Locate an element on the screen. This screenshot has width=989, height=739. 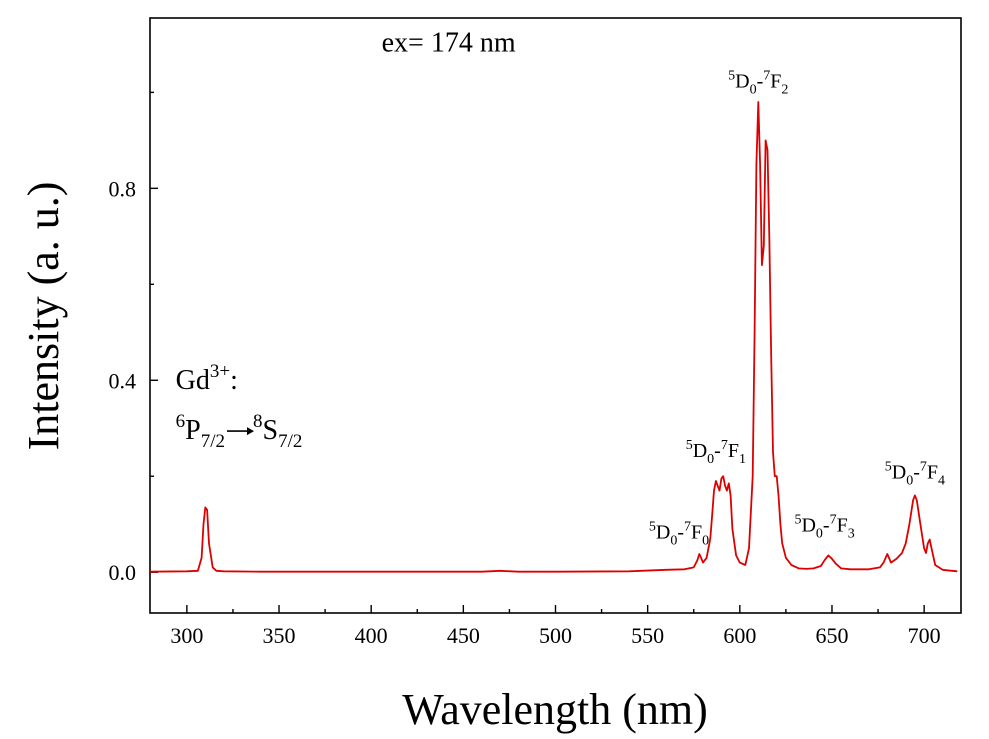
gd-ion-charge: 3+ is located at coordinates (220, 371).